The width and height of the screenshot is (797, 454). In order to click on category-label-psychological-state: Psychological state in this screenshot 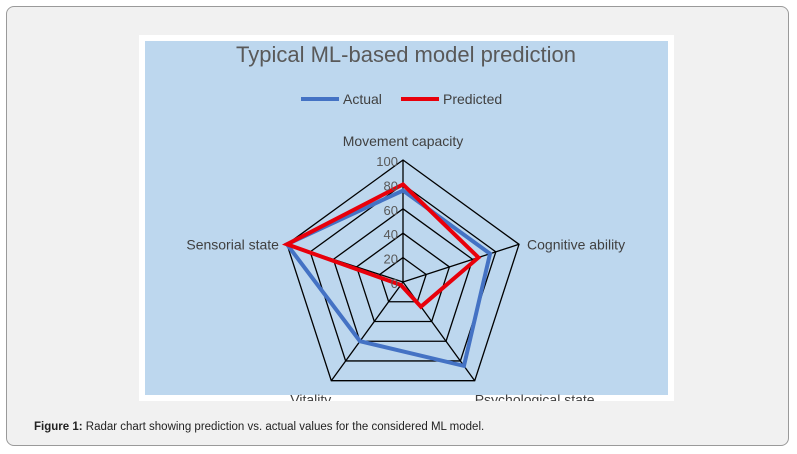, I will do `click(535, 396)`.